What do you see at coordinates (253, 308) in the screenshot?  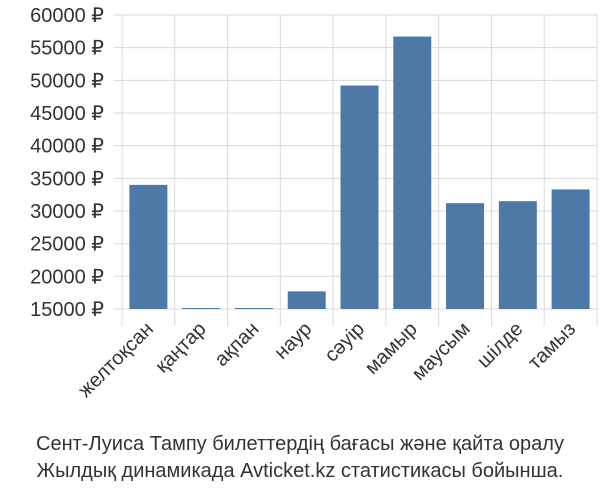 I see `bar-ақпан` at bounding box center [253, 308].